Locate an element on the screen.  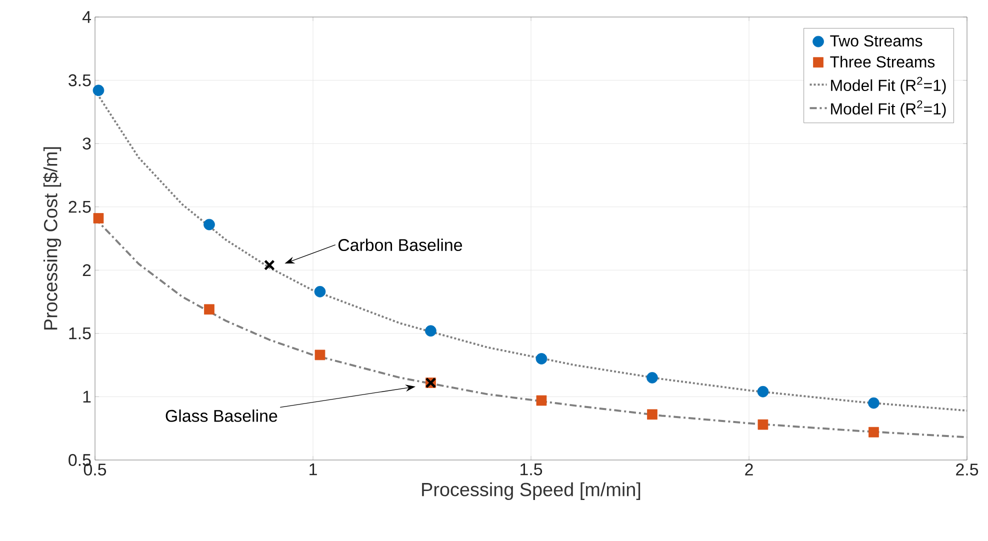
x-axis-title: Processing Speed [m/min] is located at coordinates (531, 491).